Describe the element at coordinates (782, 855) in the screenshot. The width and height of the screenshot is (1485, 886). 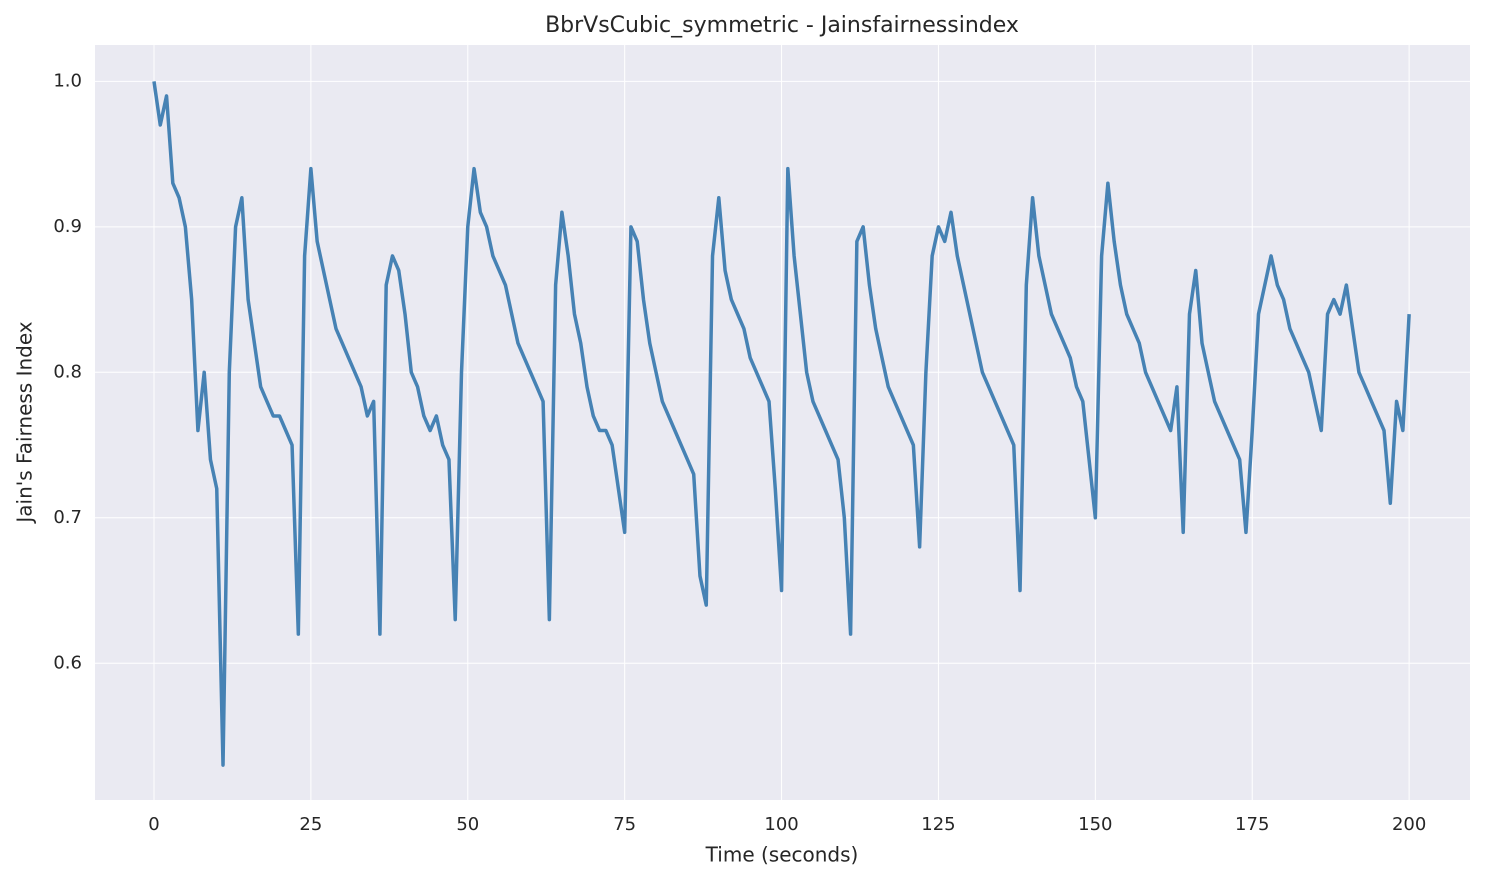
I see `x-axis-label: Time (seconds)` at that location.